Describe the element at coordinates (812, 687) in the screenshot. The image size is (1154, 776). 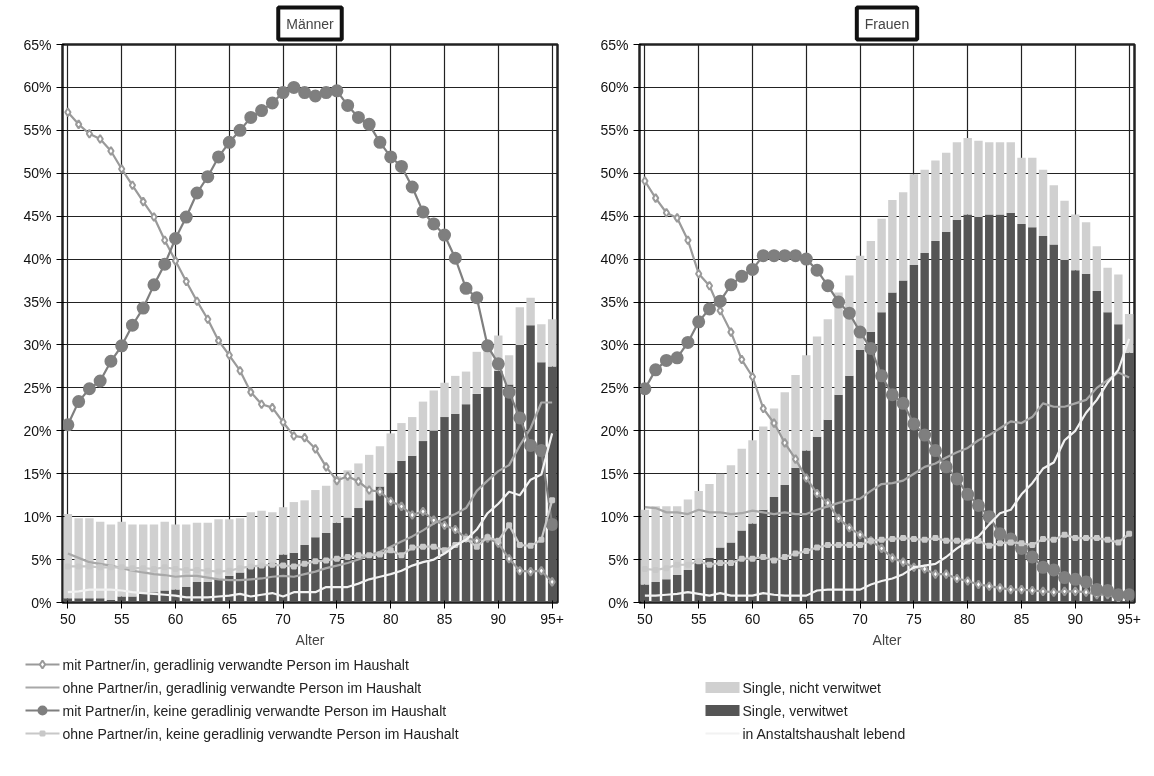
I see `legend-label: Single, nicht verwitwet` at that location.